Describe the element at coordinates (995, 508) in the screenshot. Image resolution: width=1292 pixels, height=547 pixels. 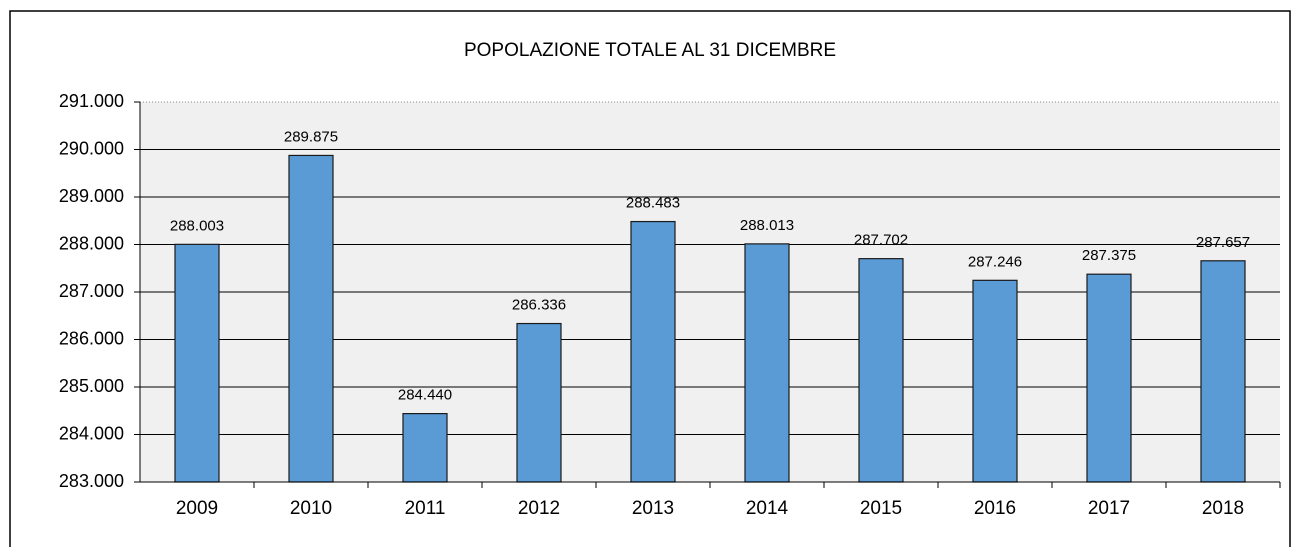
I see `x-tick-label: 2016` at that location.